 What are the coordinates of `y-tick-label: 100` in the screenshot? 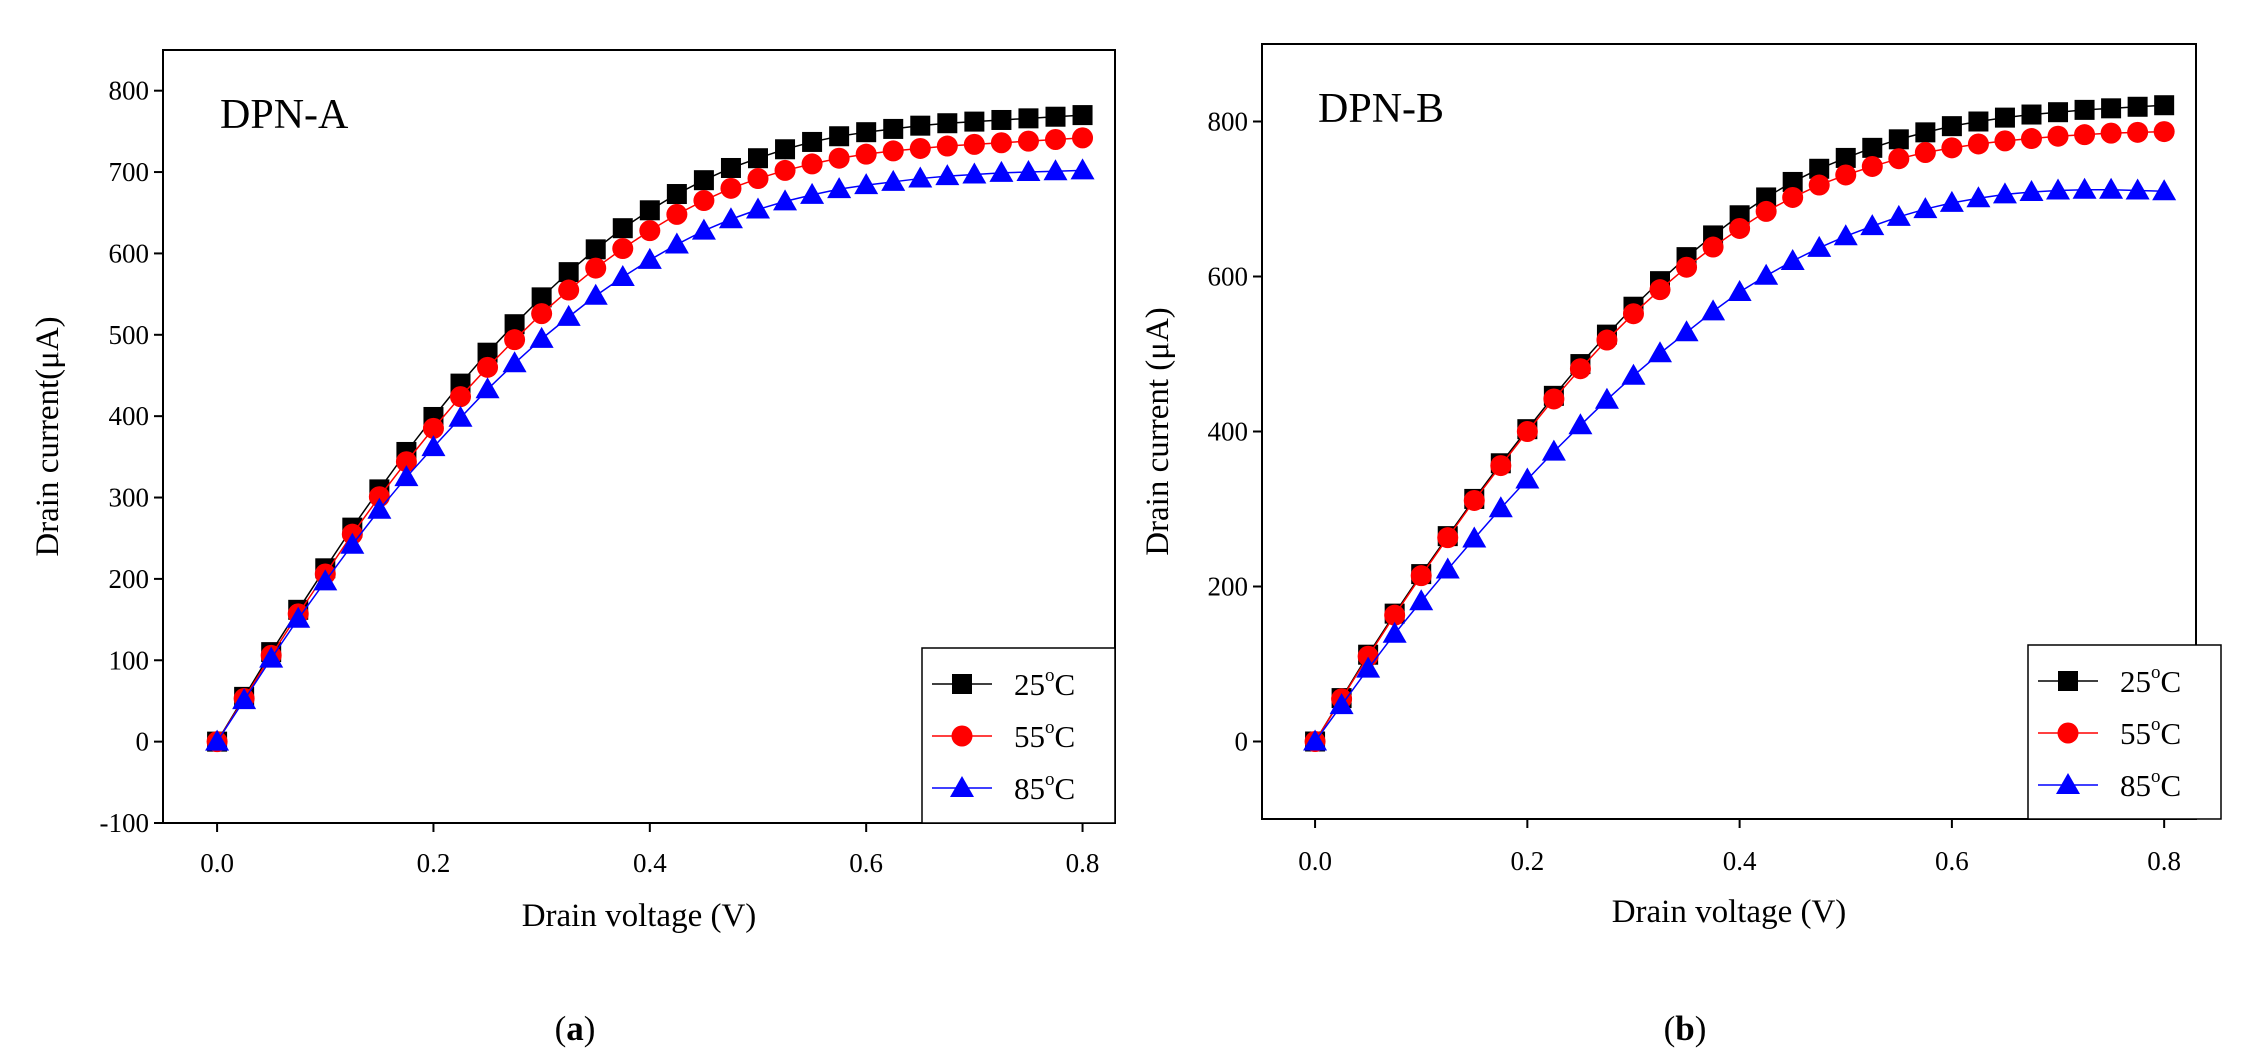 It's located at (129, 660).